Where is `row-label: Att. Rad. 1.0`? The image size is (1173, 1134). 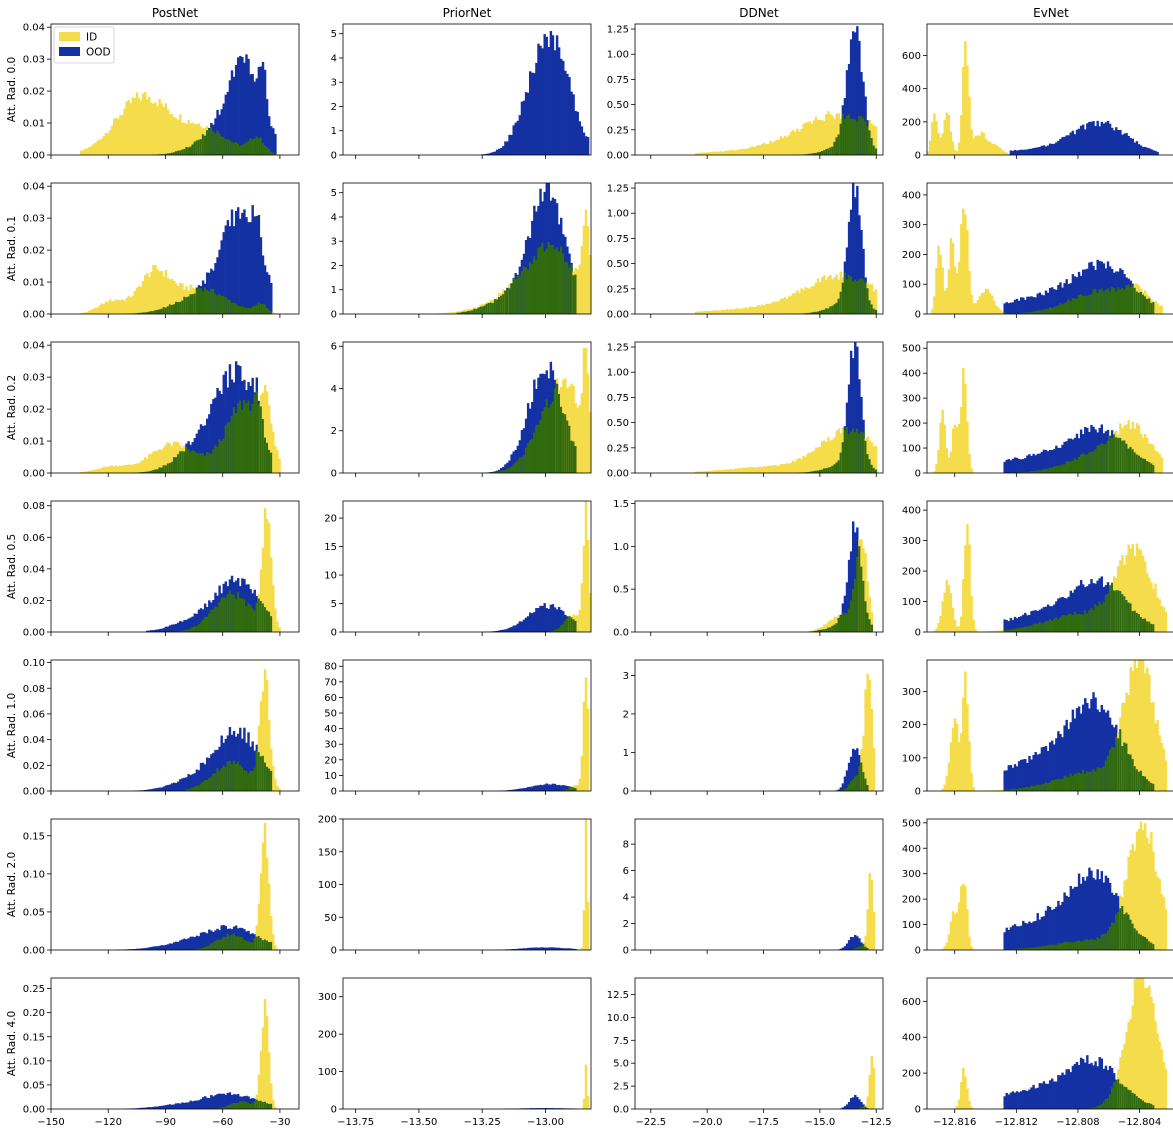 row-label: Att. Rad. 1.0 is located at coordinates (12, 725).